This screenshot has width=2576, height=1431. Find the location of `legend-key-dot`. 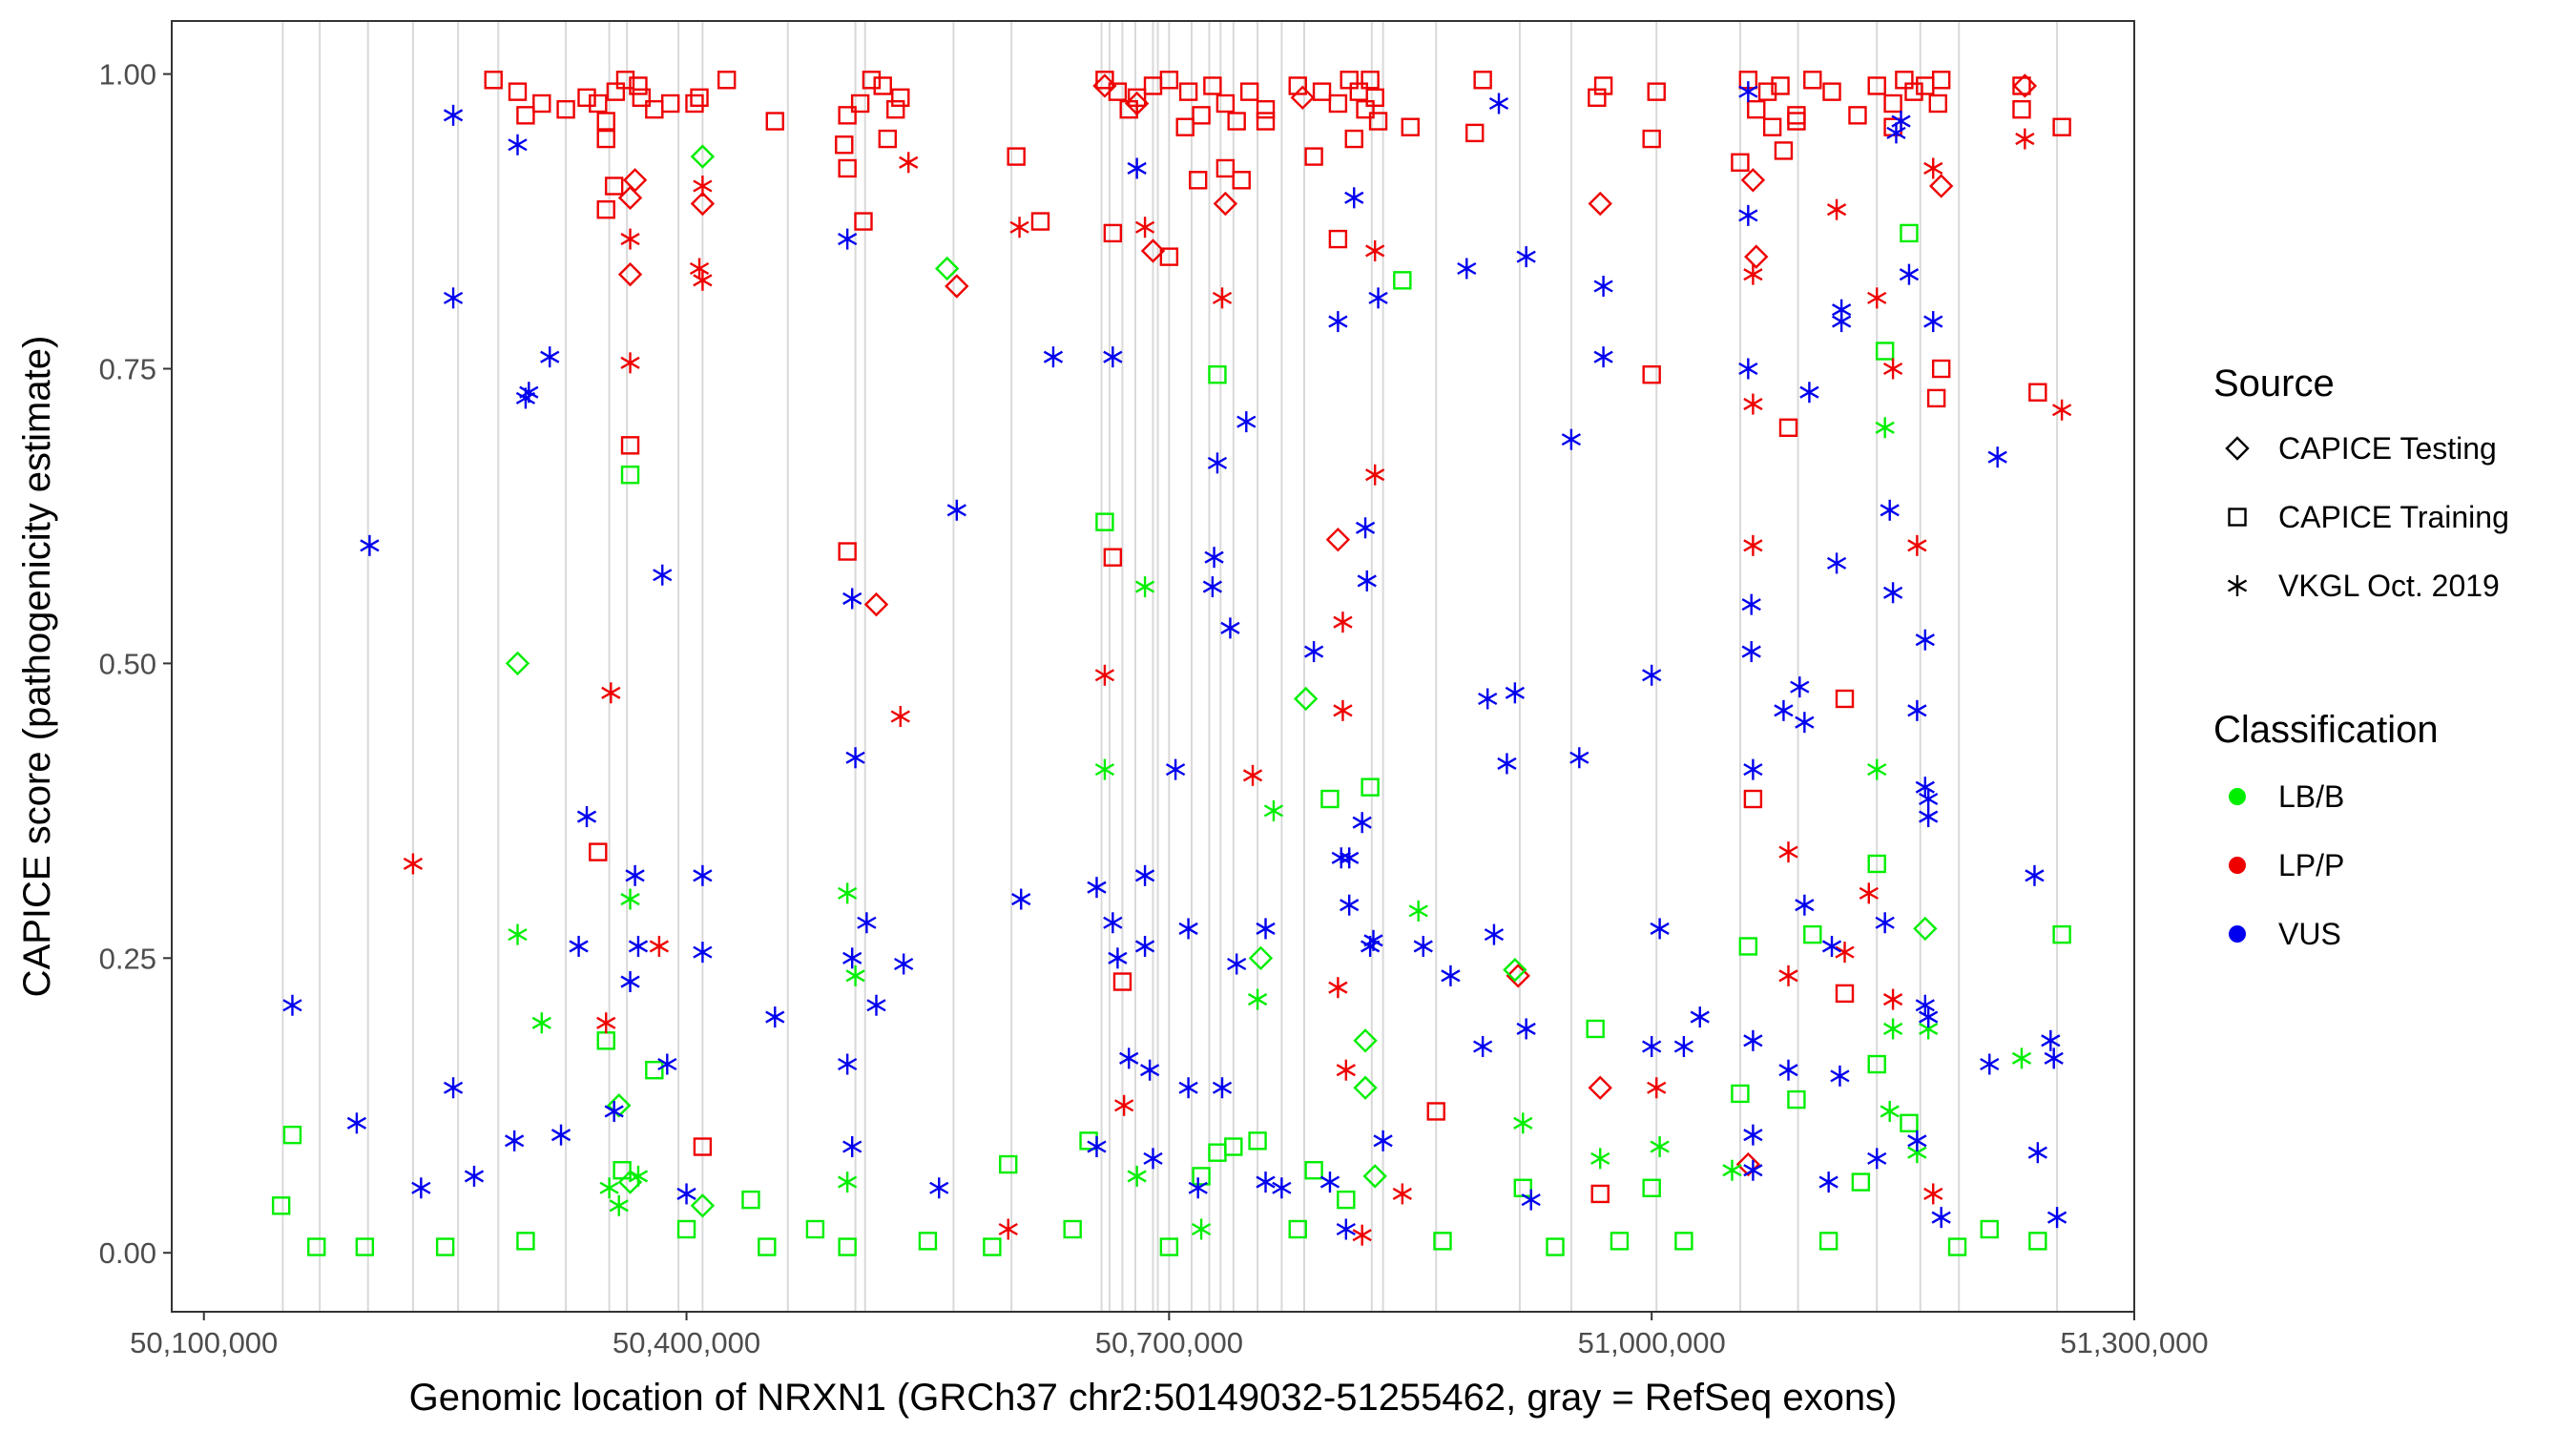

legend-key-dot is located at coordinates (2237, 865).